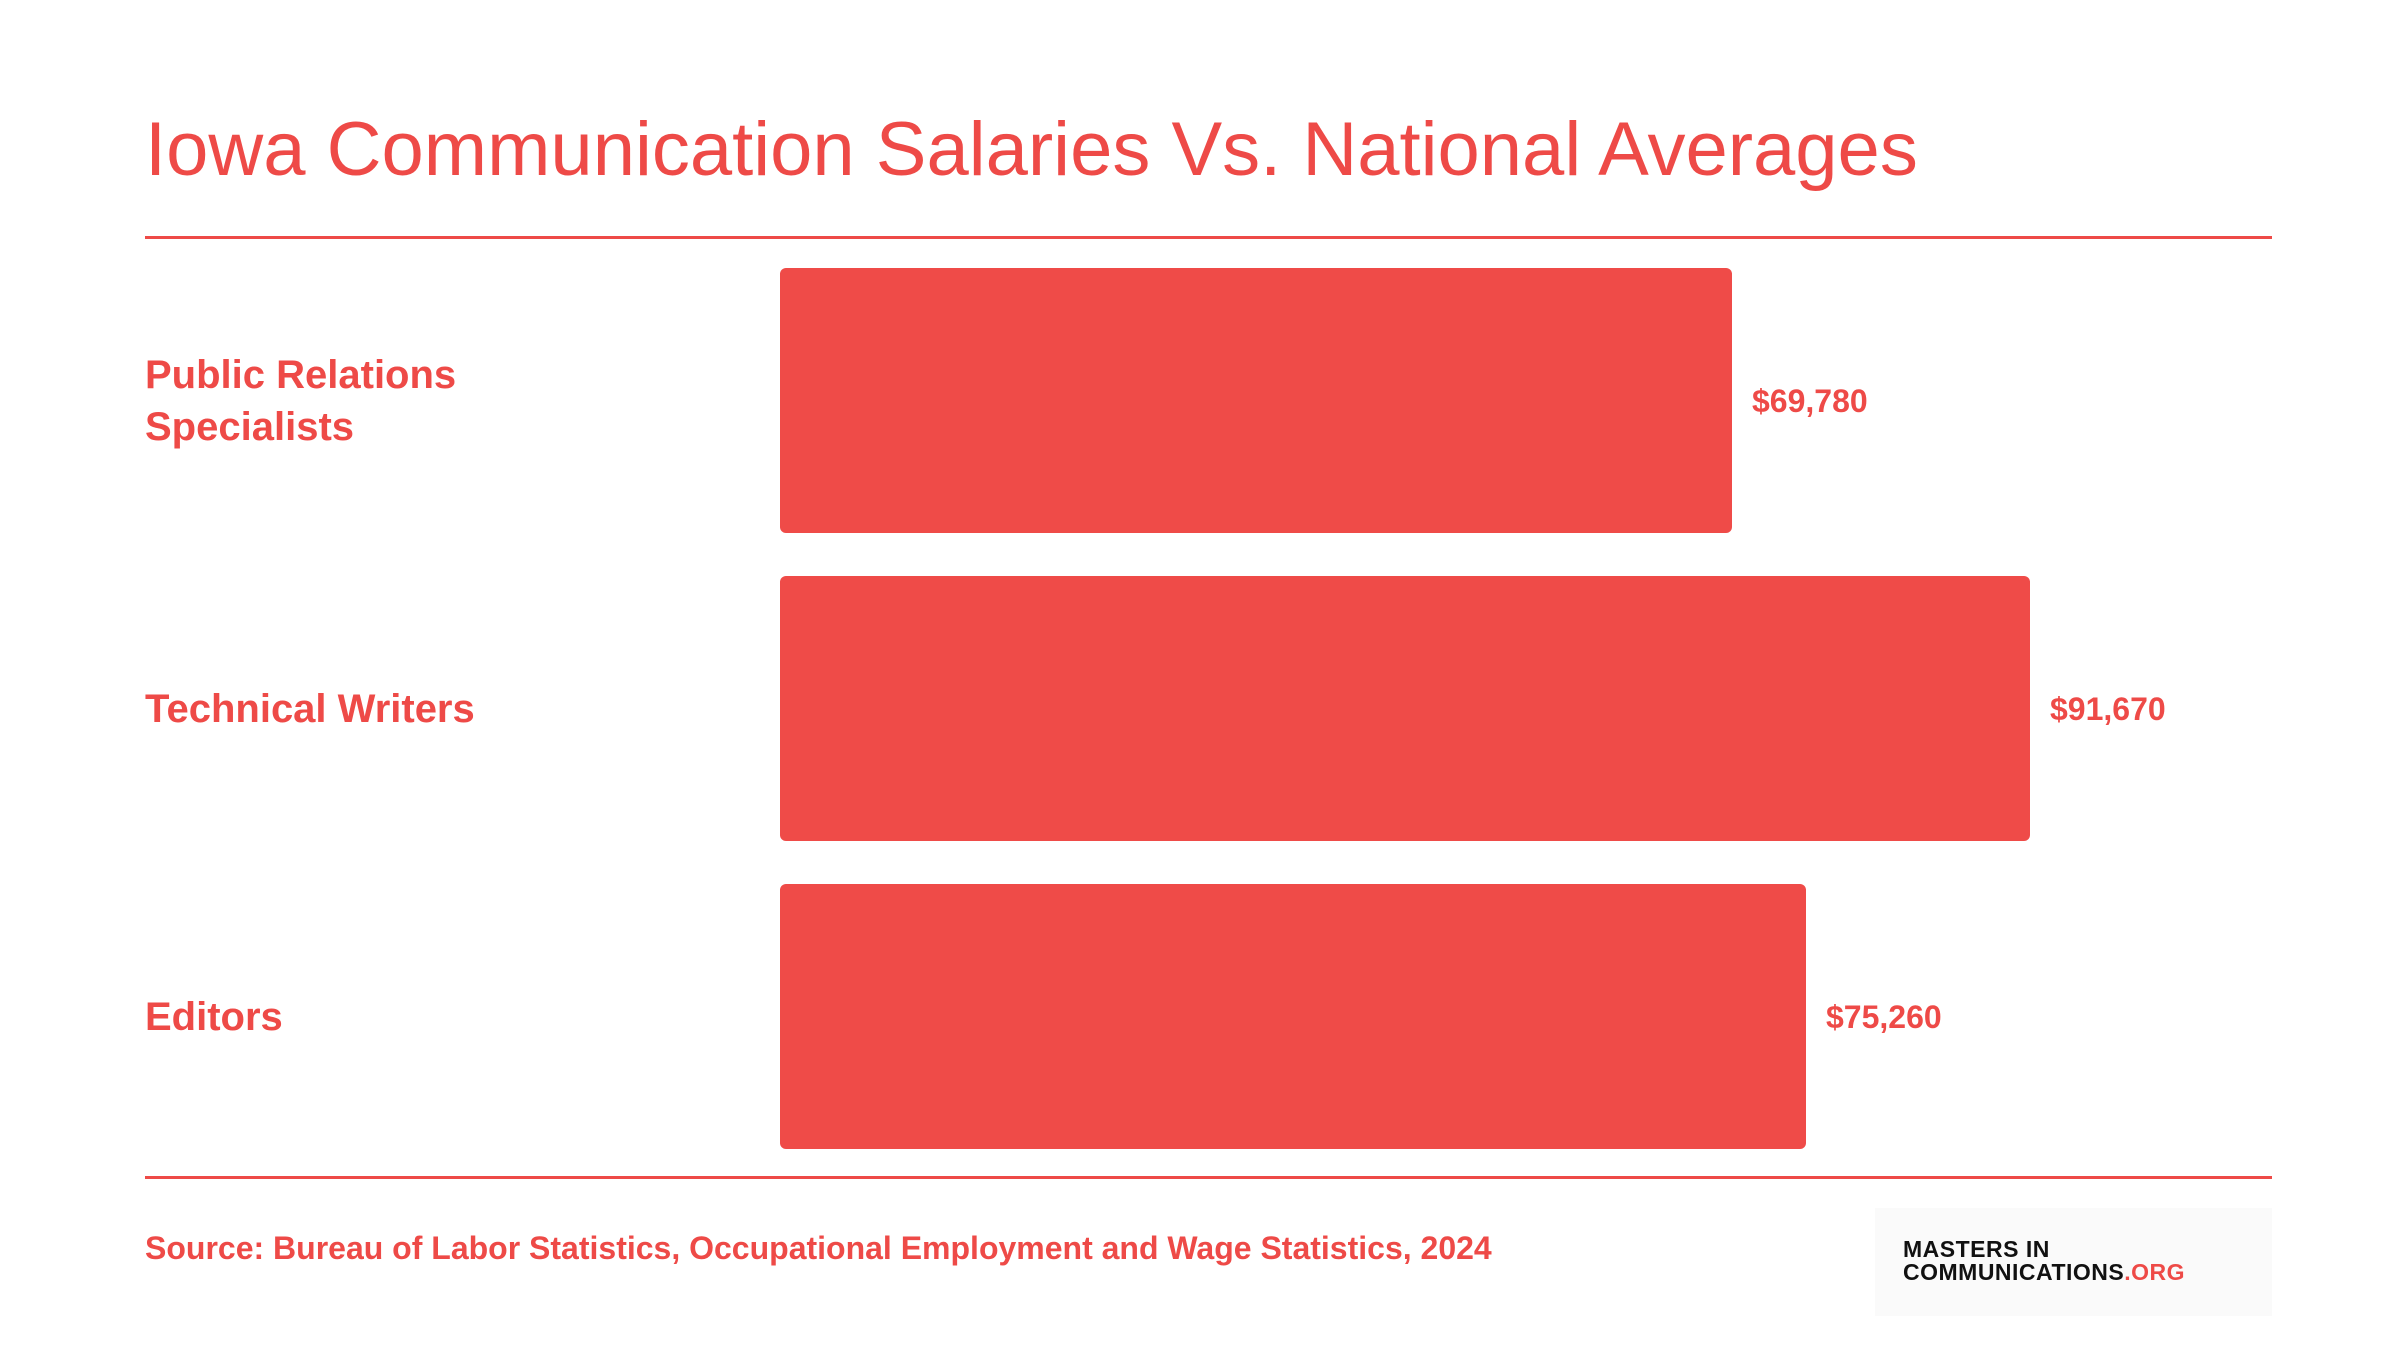 The height and width of the screenshot is (1350, 2400). I want to click on category-label: Technical Writers, so click(310, 708).